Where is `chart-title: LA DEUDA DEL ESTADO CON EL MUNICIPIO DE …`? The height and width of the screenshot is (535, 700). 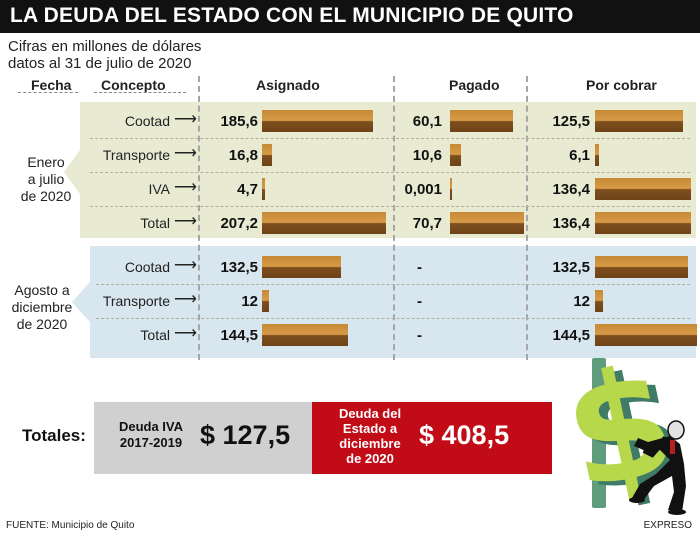
chart-title: LA DEUDA DEL ESTADO CON EL MUNICIPIO DE … is located at coordinates (292, 15).